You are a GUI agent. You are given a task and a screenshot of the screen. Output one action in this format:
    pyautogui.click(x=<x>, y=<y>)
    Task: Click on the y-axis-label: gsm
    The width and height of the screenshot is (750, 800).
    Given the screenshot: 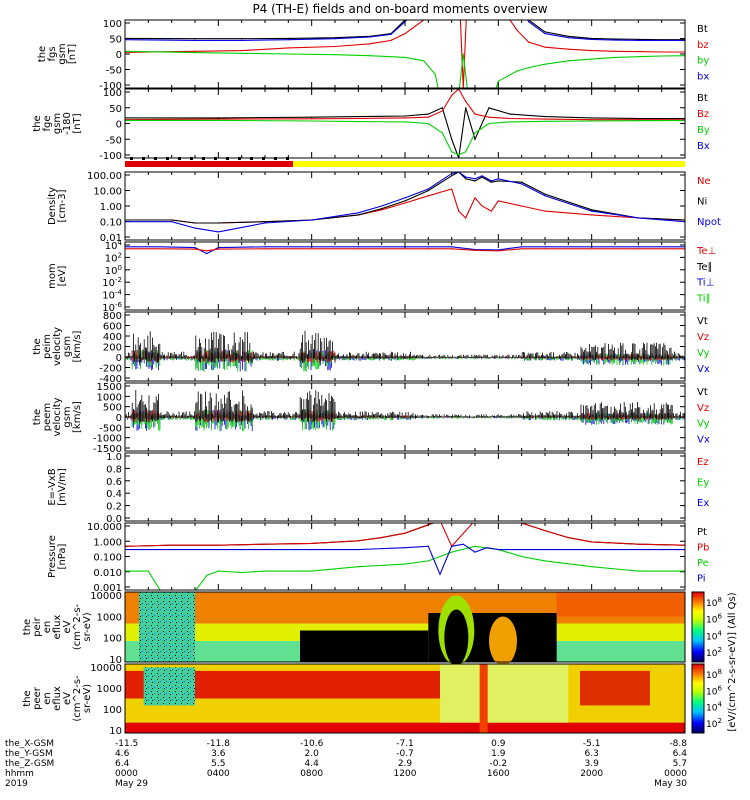 What is the action you would take?
    pyautogui.click(x=57, y=123)
    